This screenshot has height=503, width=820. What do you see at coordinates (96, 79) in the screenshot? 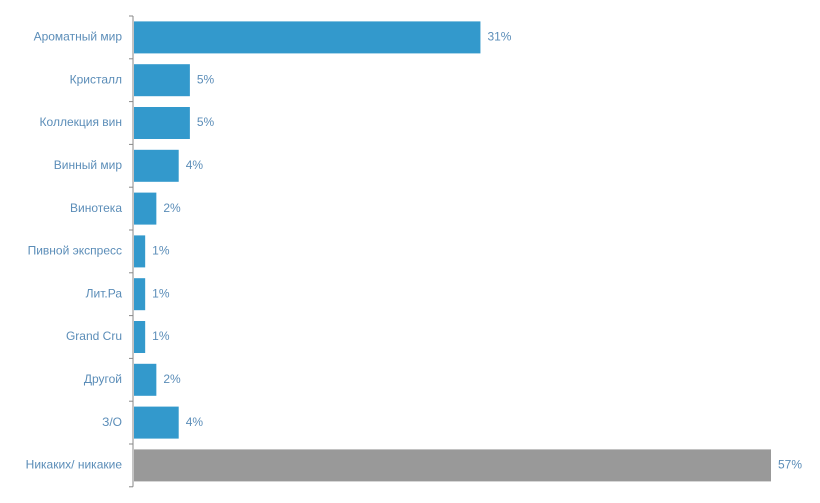
I see `category-label: Кристалл` at bounding box center [96, 79].